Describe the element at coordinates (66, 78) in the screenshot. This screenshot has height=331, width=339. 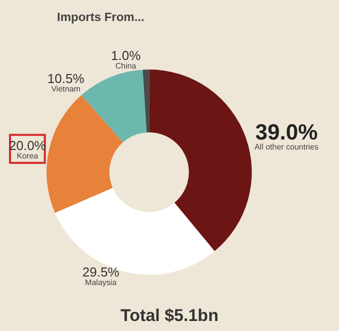
I see `data-label: 10.5%` at that location.